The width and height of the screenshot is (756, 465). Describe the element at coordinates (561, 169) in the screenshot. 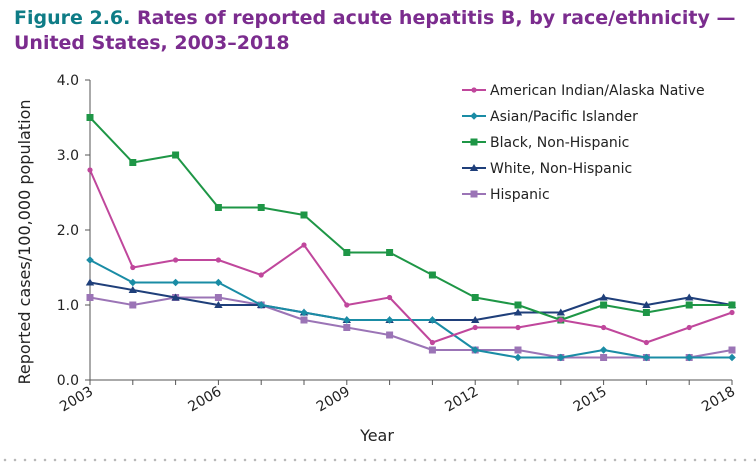

I see `legend-label-white-non-hispanic: White, Non-Hispanic` at that location.